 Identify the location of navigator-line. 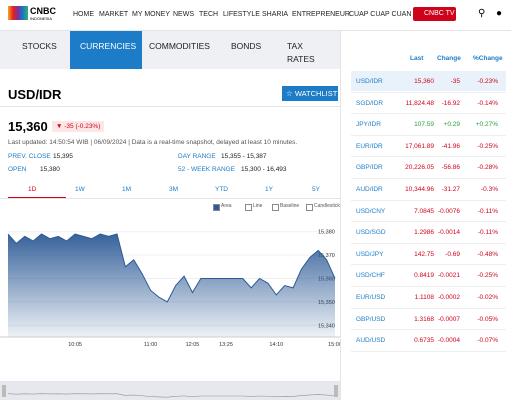
(171, 395).